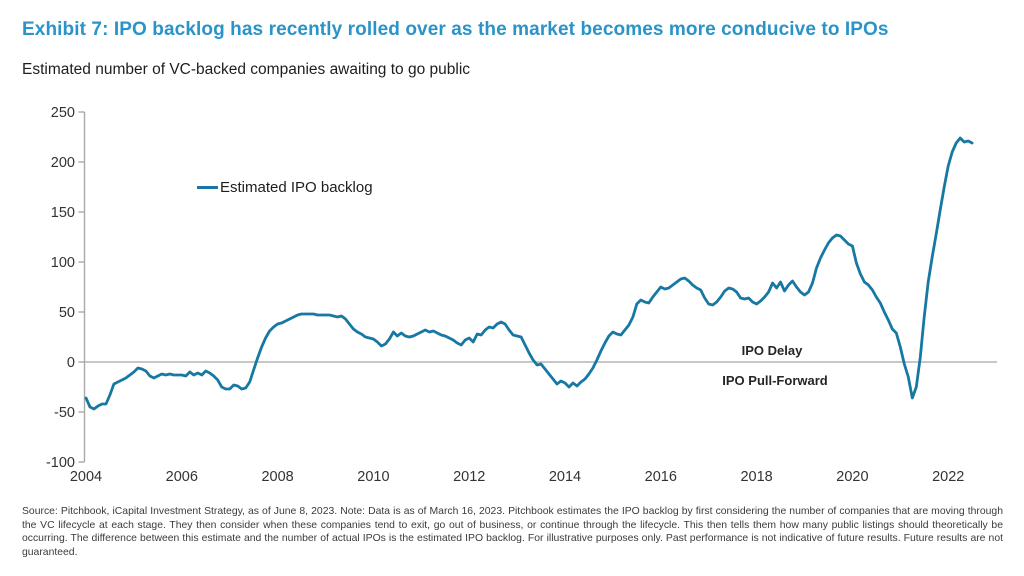 This screenshot has width=1024, height=576. What do you see at coordinates (565, 477) in the screenshot?
I see `x-tick-label: 2014` at bounding box center [565, 477].